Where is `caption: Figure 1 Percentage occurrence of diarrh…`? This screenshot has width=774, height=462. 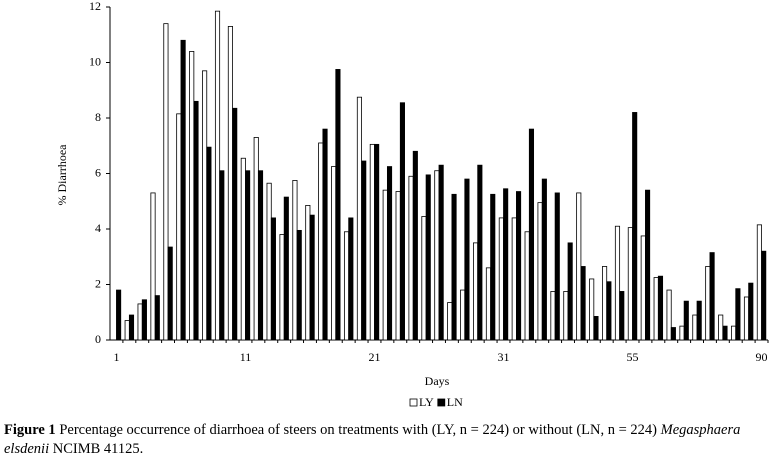
caption: Figure 1 Percentage occurrence of diarrh… is located at coordinates (379, 440).